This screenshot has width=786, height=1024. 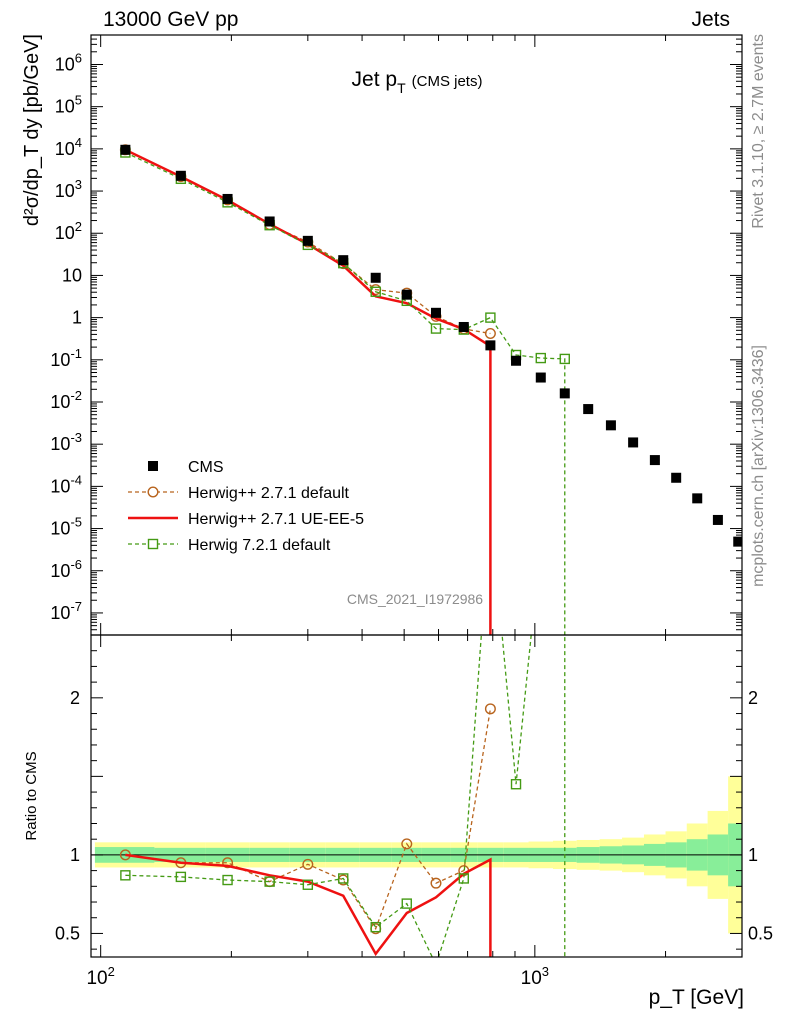 I want to click on main-y-tick-label-exponent: 4, so click(x=78, y=142).